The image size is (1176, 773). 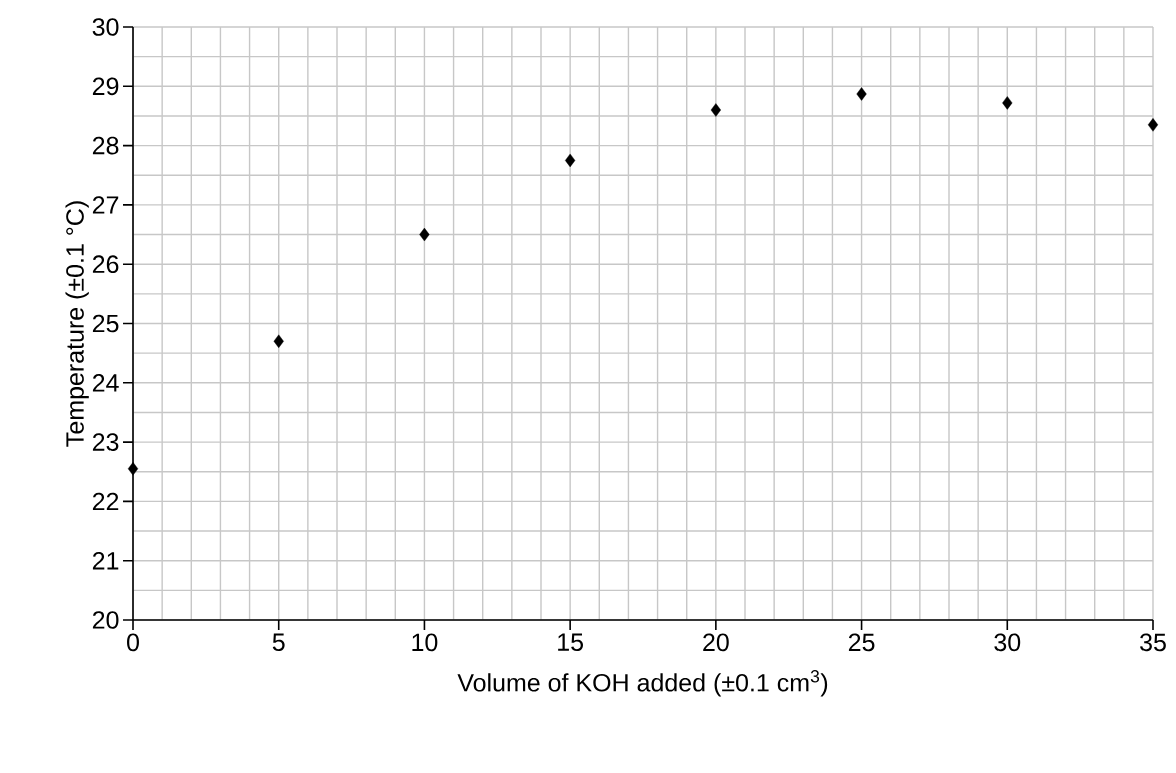 What do you see at coordinates (425, 642) in the screenshot?
I see `x-tick-label: 10` at bounding box center [425, 642].